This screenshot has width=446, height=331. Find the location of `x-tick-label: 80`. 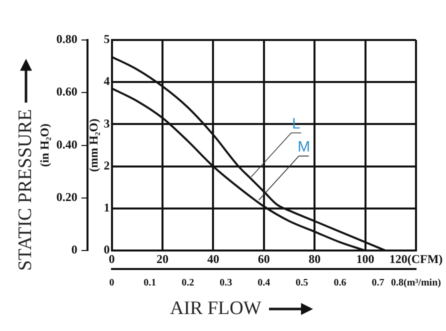

x-tick-label: 80 is located at coordinates (314, 259).